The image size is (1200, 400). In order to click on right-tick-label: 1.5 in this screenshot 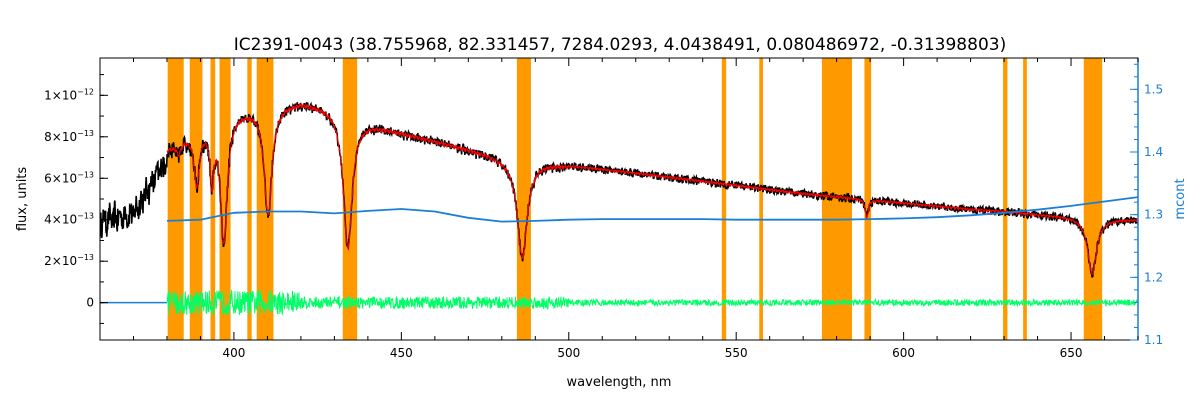, I will do `click(1153, 89)`.